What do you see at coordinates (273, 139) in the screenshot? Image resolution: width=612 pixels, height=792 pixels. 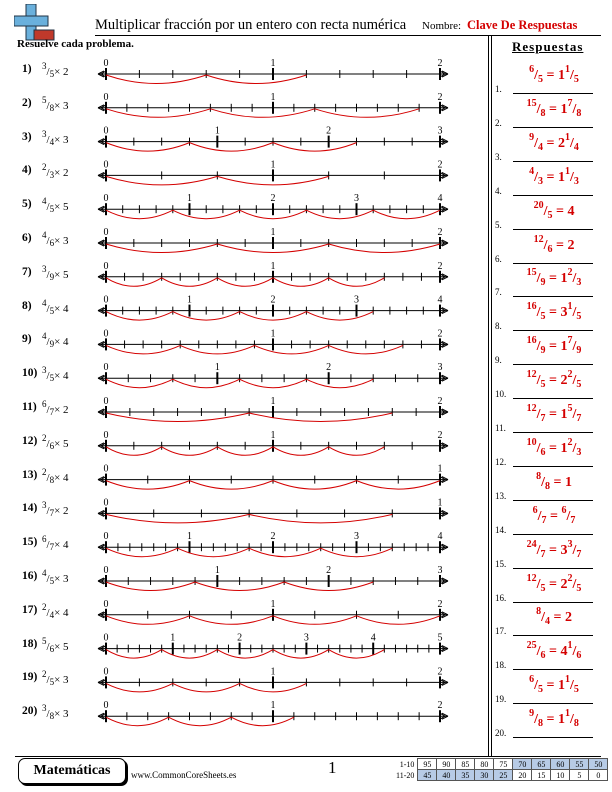 I see `number-line: 0 1 2 3` at bounding box center [273, 139].